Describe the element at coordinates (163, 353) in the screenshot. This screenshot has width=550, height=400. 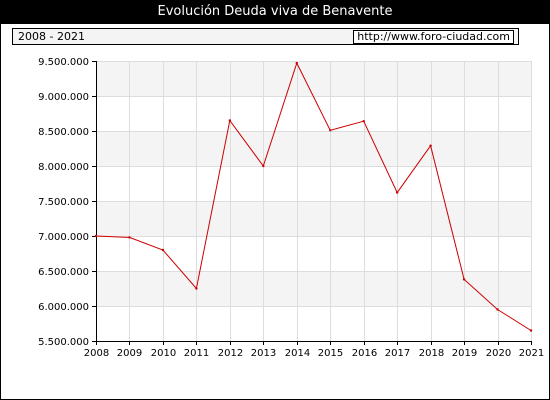
I see `x-tick-label: 2010` at that location.